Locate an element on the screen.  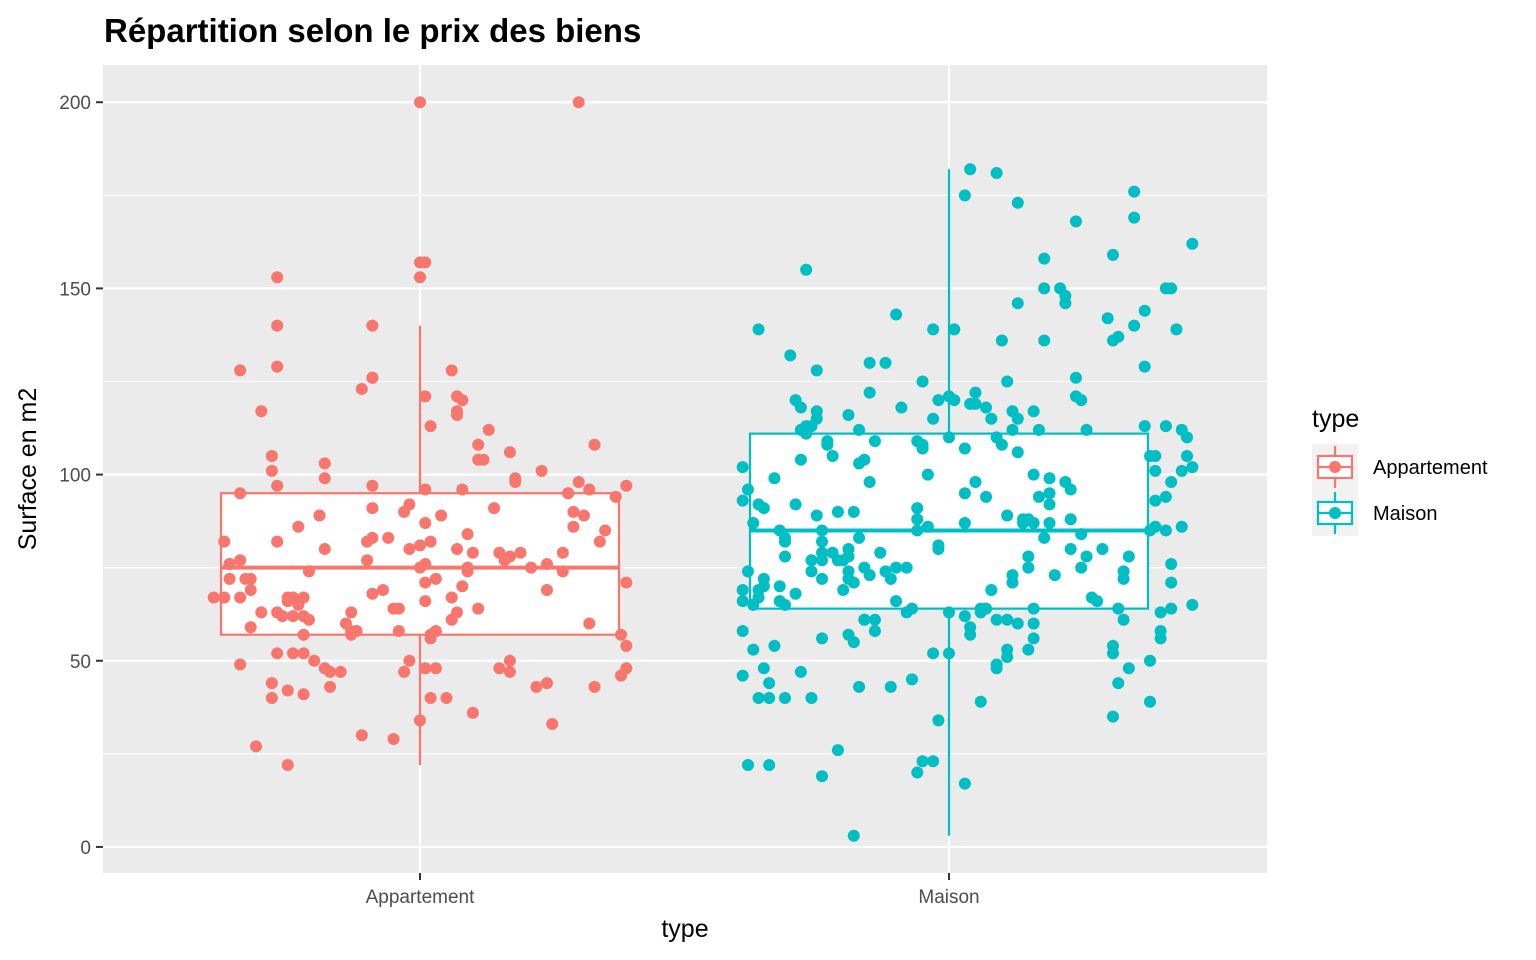
y-tick-label: 0 is located at coordinates (85, 848).